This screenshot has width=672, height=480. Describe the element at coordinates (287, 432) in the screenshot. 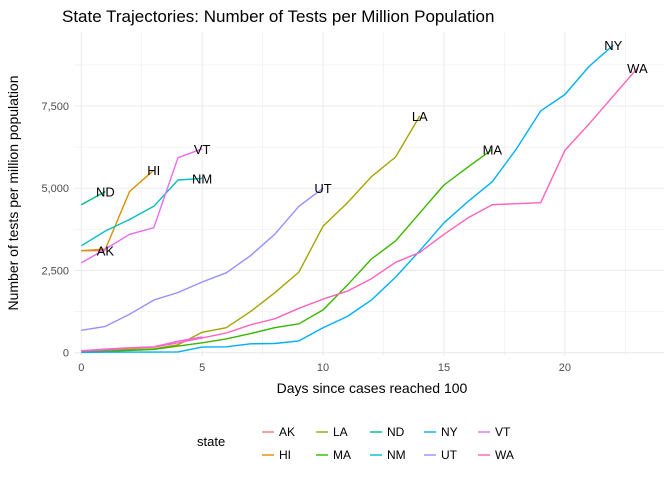

I see `legend-label-ak: AK` at that location.